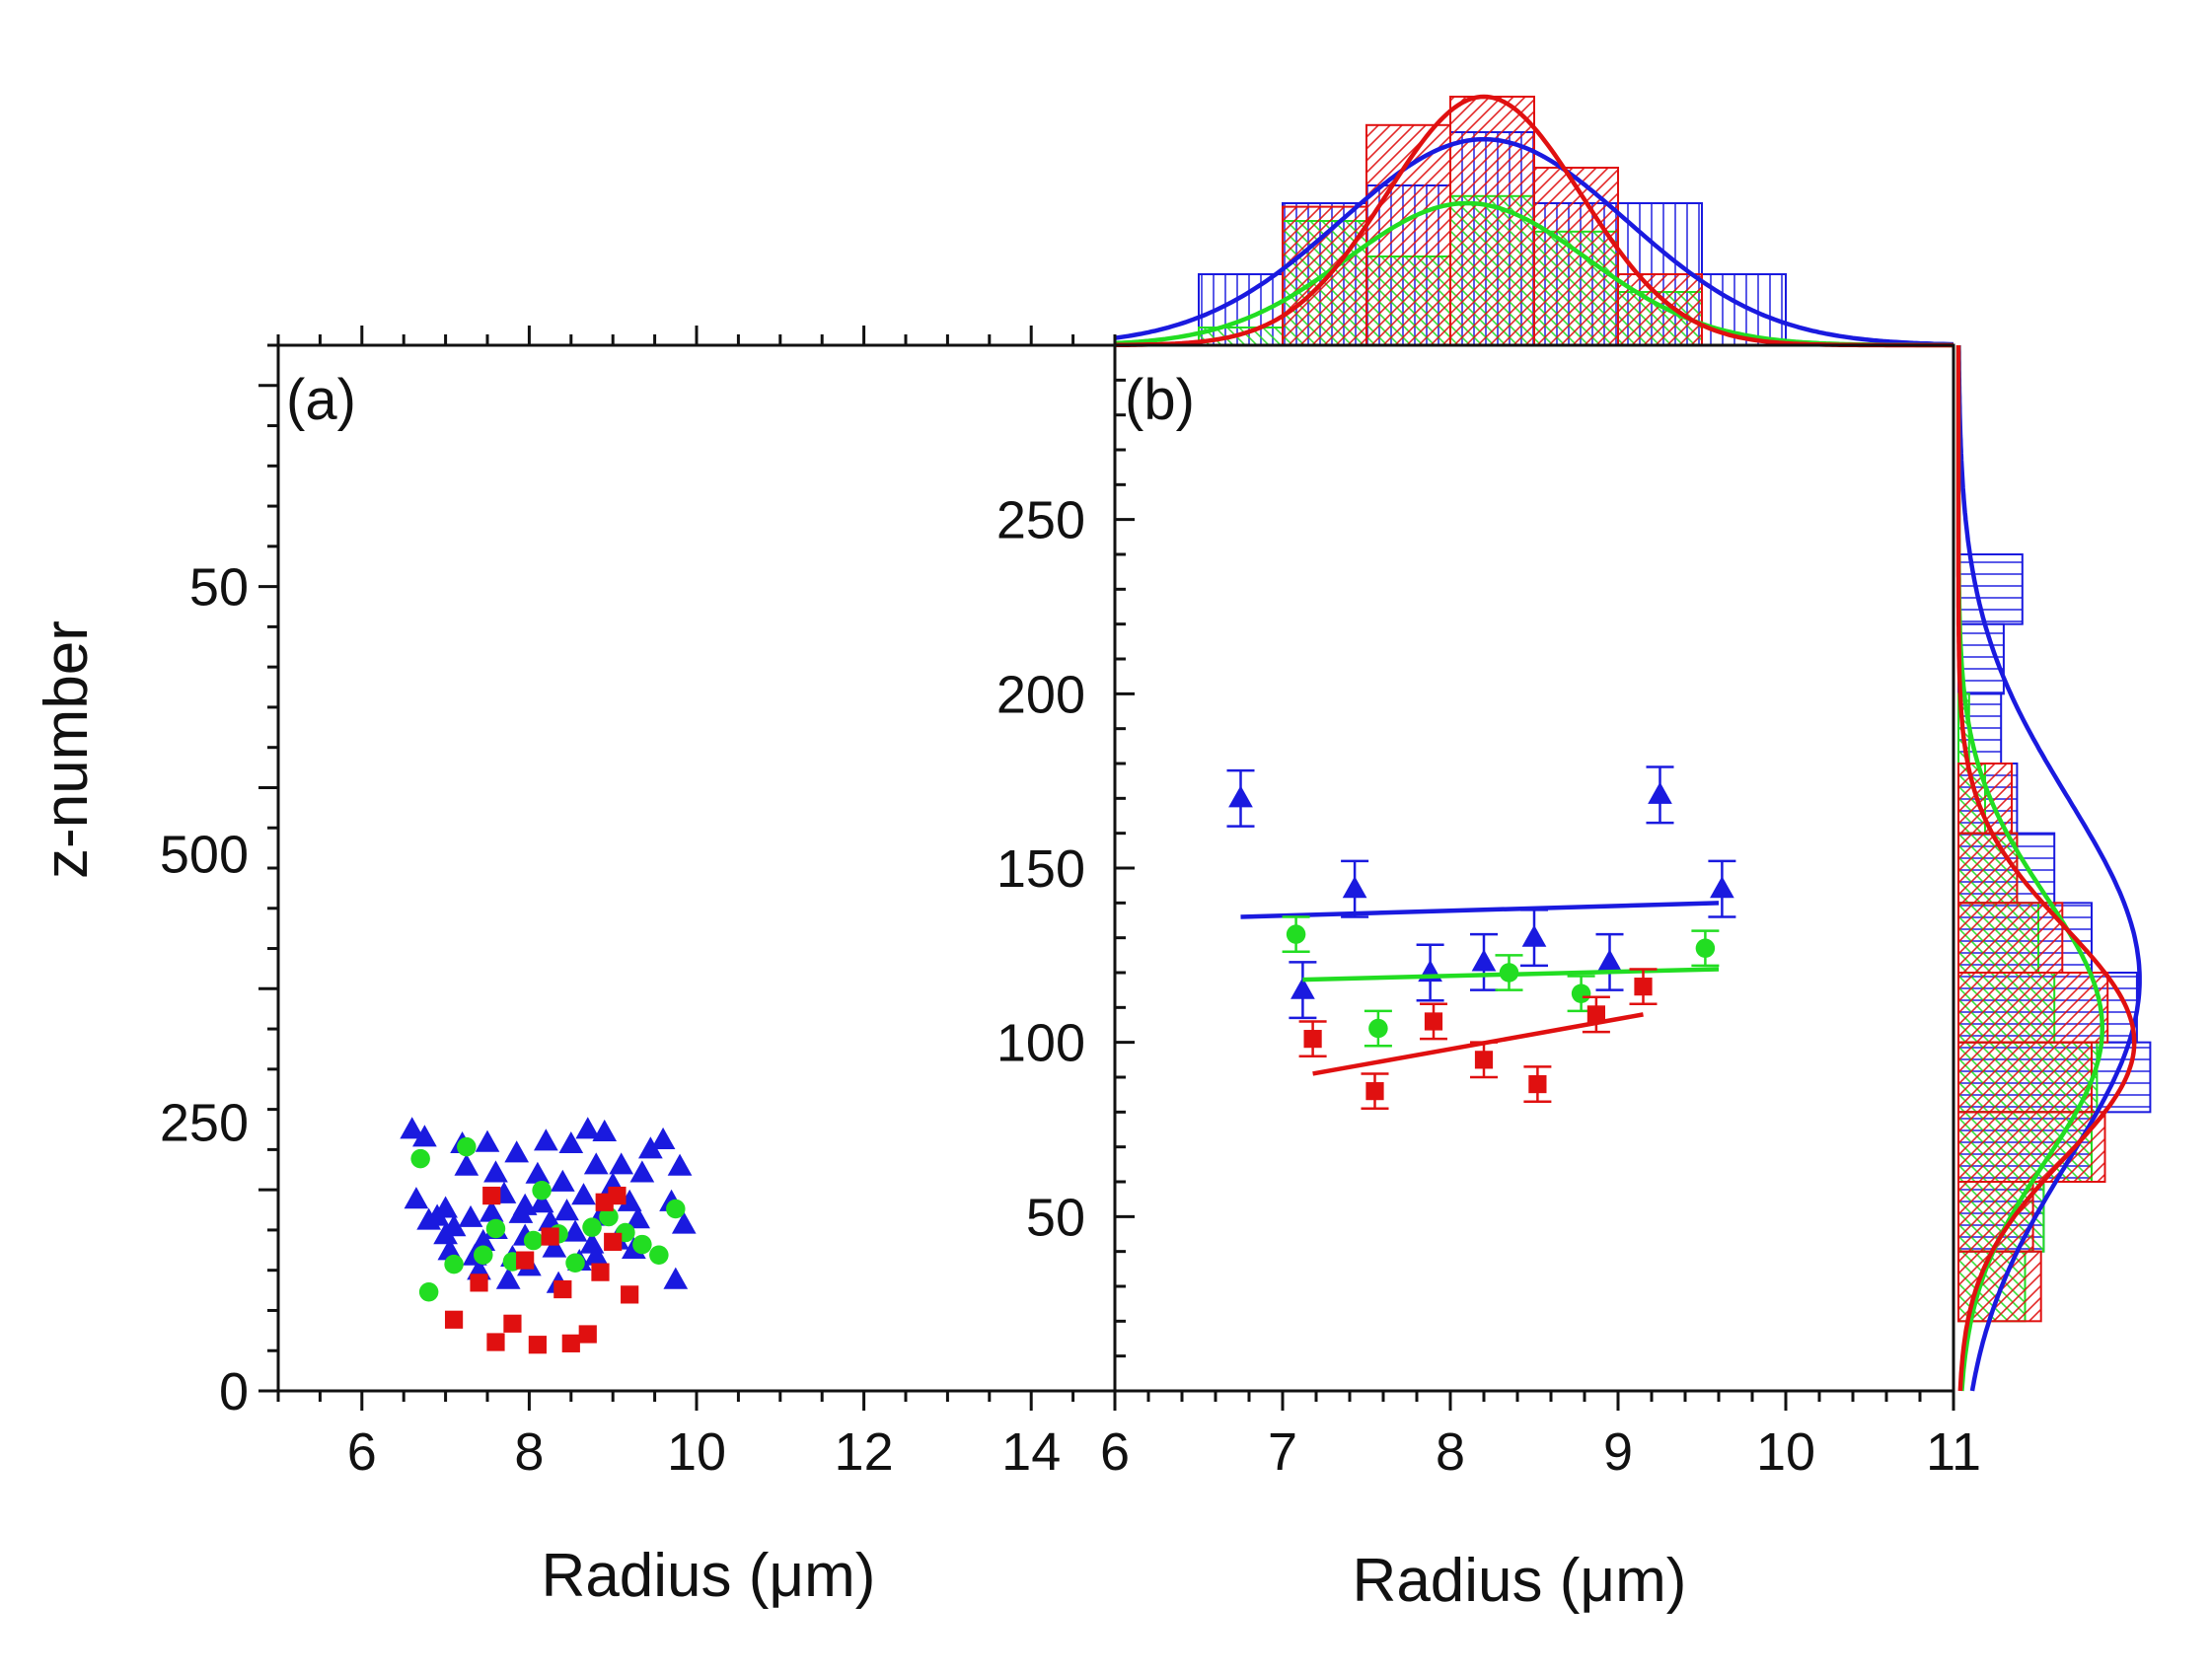 Image resolution: width=2212 pixels, height=1674 pixels. Describe the element at coordinates (864, 1452) in the screenshot. I see `panel-a-xtick-label: 12` at that location.